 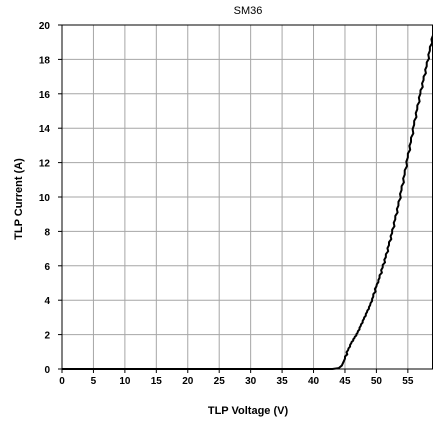 I want to click on x-tick-label: 5, so click(x=94, y=381).